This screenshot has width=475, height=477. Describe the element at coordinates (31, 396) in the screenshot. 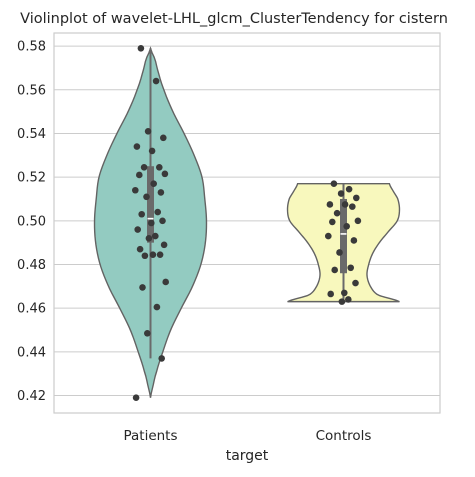

I see `y-tick-label: 0.42` at that location.